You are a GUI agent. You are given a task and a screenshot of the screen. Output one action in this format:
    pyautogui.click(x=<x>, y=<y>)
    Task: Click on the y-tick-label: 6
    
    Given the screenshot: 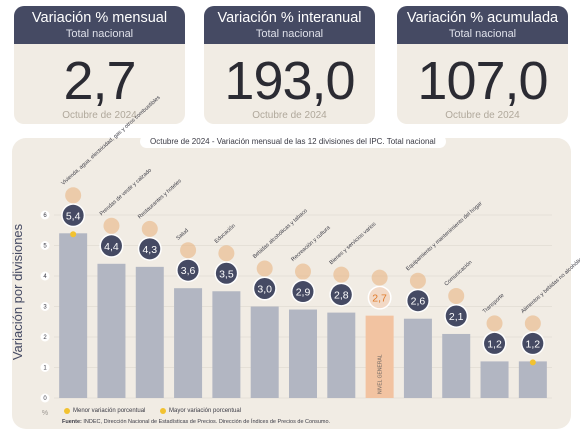 What is the action you would take?
    pyautogui.click(x=45, y=216)
    